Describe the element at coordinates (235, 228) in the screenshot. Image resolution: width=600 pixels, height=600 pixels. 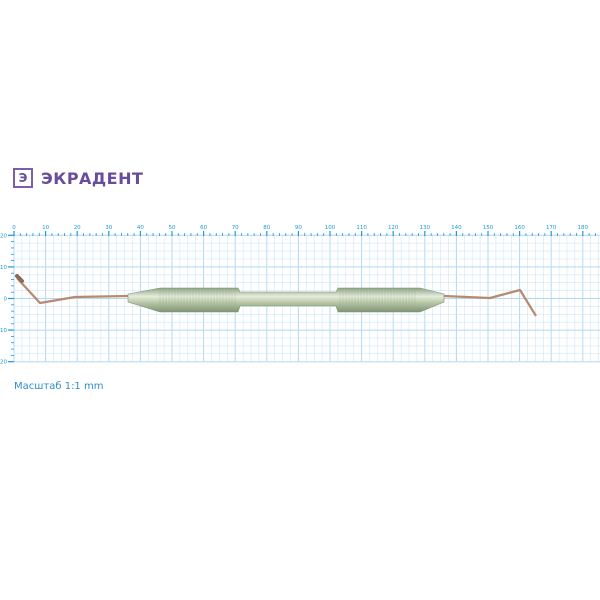
I see `x-tick-label: 70` at that location.